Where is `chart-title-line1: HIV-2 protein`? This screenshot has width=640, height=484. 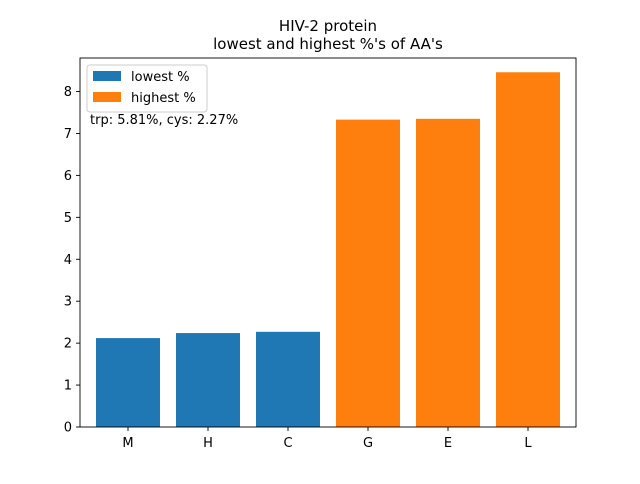
chart-title-line1: HIV-2 protein is located at coordinates (328, 26).